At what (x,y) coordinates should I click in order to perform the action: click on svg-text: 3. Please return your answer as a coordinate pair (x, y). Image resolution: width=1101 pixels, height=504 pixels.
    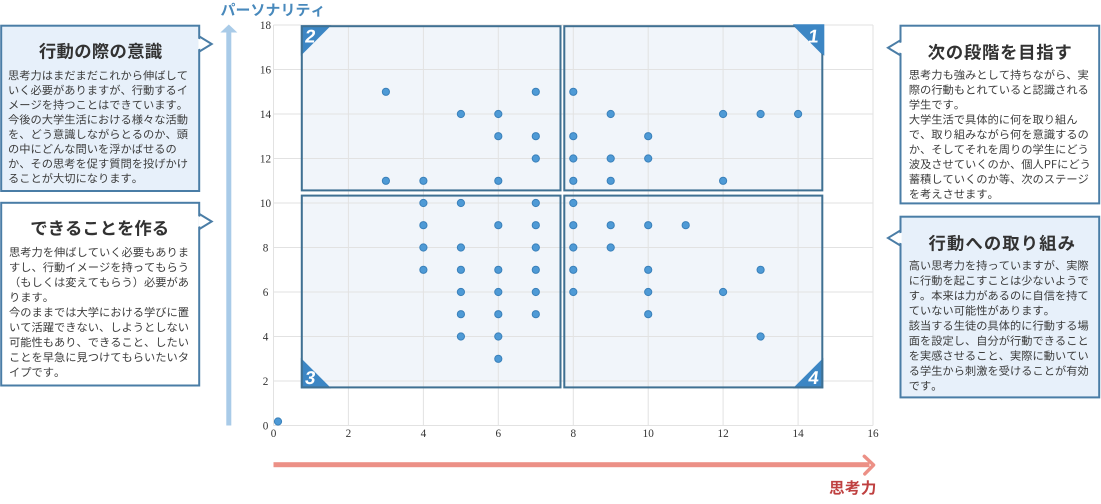
    Looking at the image, I should click on (310, 377).